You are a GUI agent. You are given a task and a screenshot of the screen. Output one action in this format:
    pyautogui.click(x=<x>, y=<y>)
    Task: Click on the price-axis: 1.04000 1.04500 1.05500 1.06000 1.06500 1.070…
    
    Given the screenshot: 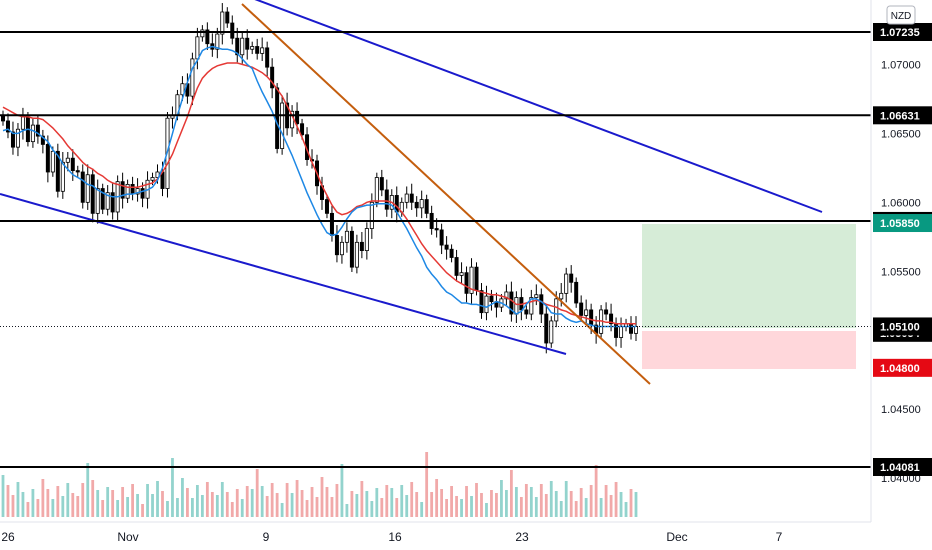 What is the action you would take?
    pyautogui.click(x=901, y=272)
    